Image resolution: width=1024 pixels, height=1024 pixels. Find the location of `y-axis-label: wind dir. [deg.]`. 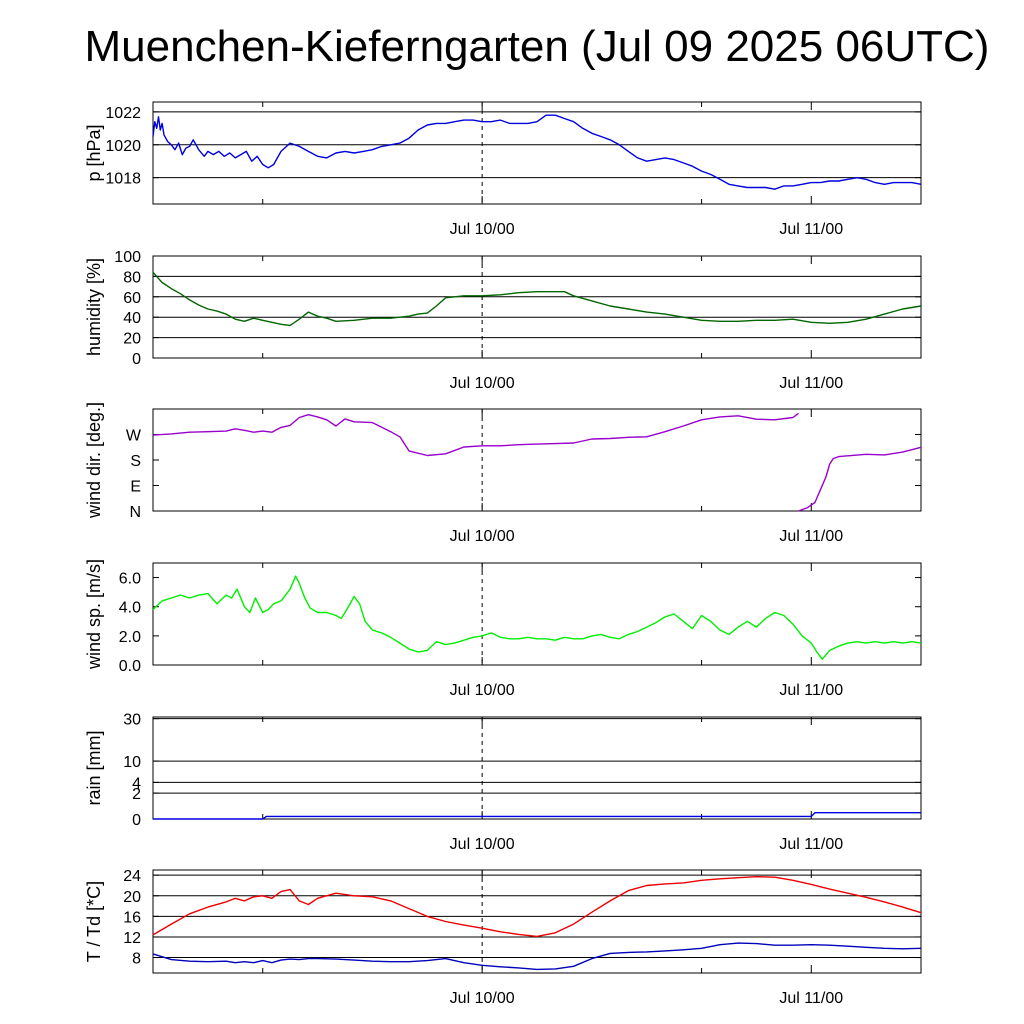

y-axis-label: wind dir. [deg.] is located at coordinates (94, 460).